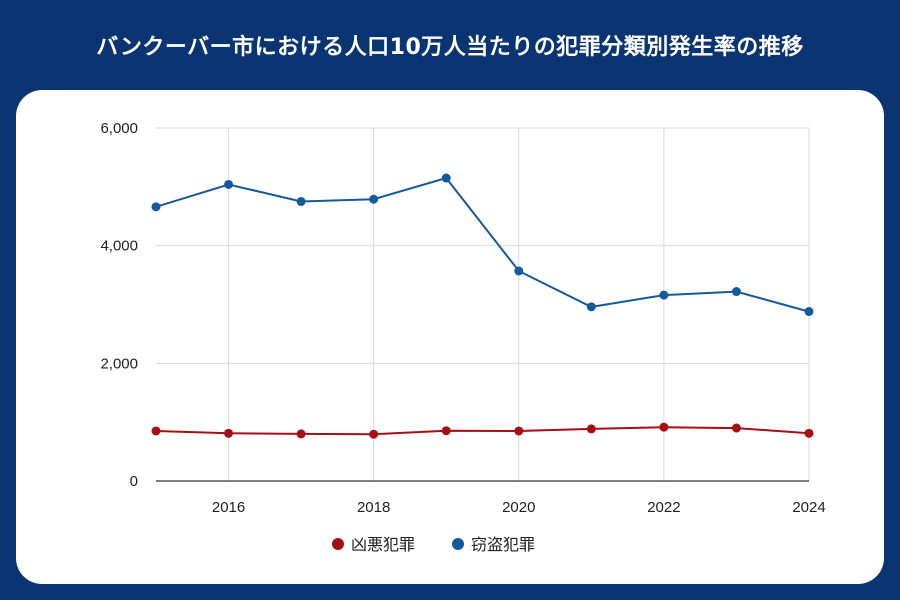  What do you see at coordinates (808, 507) in the screenshot?
I see `x-tick-label: 2024` at bounding box center [808, 507].